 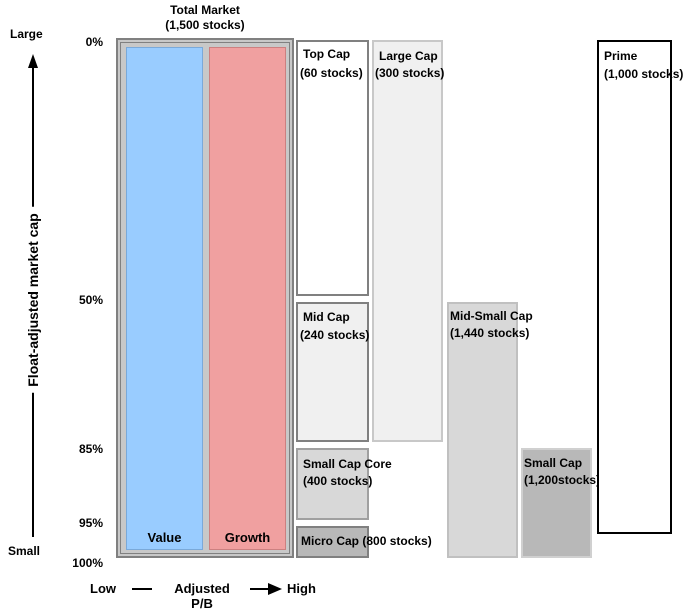 I want to click on mid-small-cap-name: Mid-Small Cap, so click(x=491, y=316).